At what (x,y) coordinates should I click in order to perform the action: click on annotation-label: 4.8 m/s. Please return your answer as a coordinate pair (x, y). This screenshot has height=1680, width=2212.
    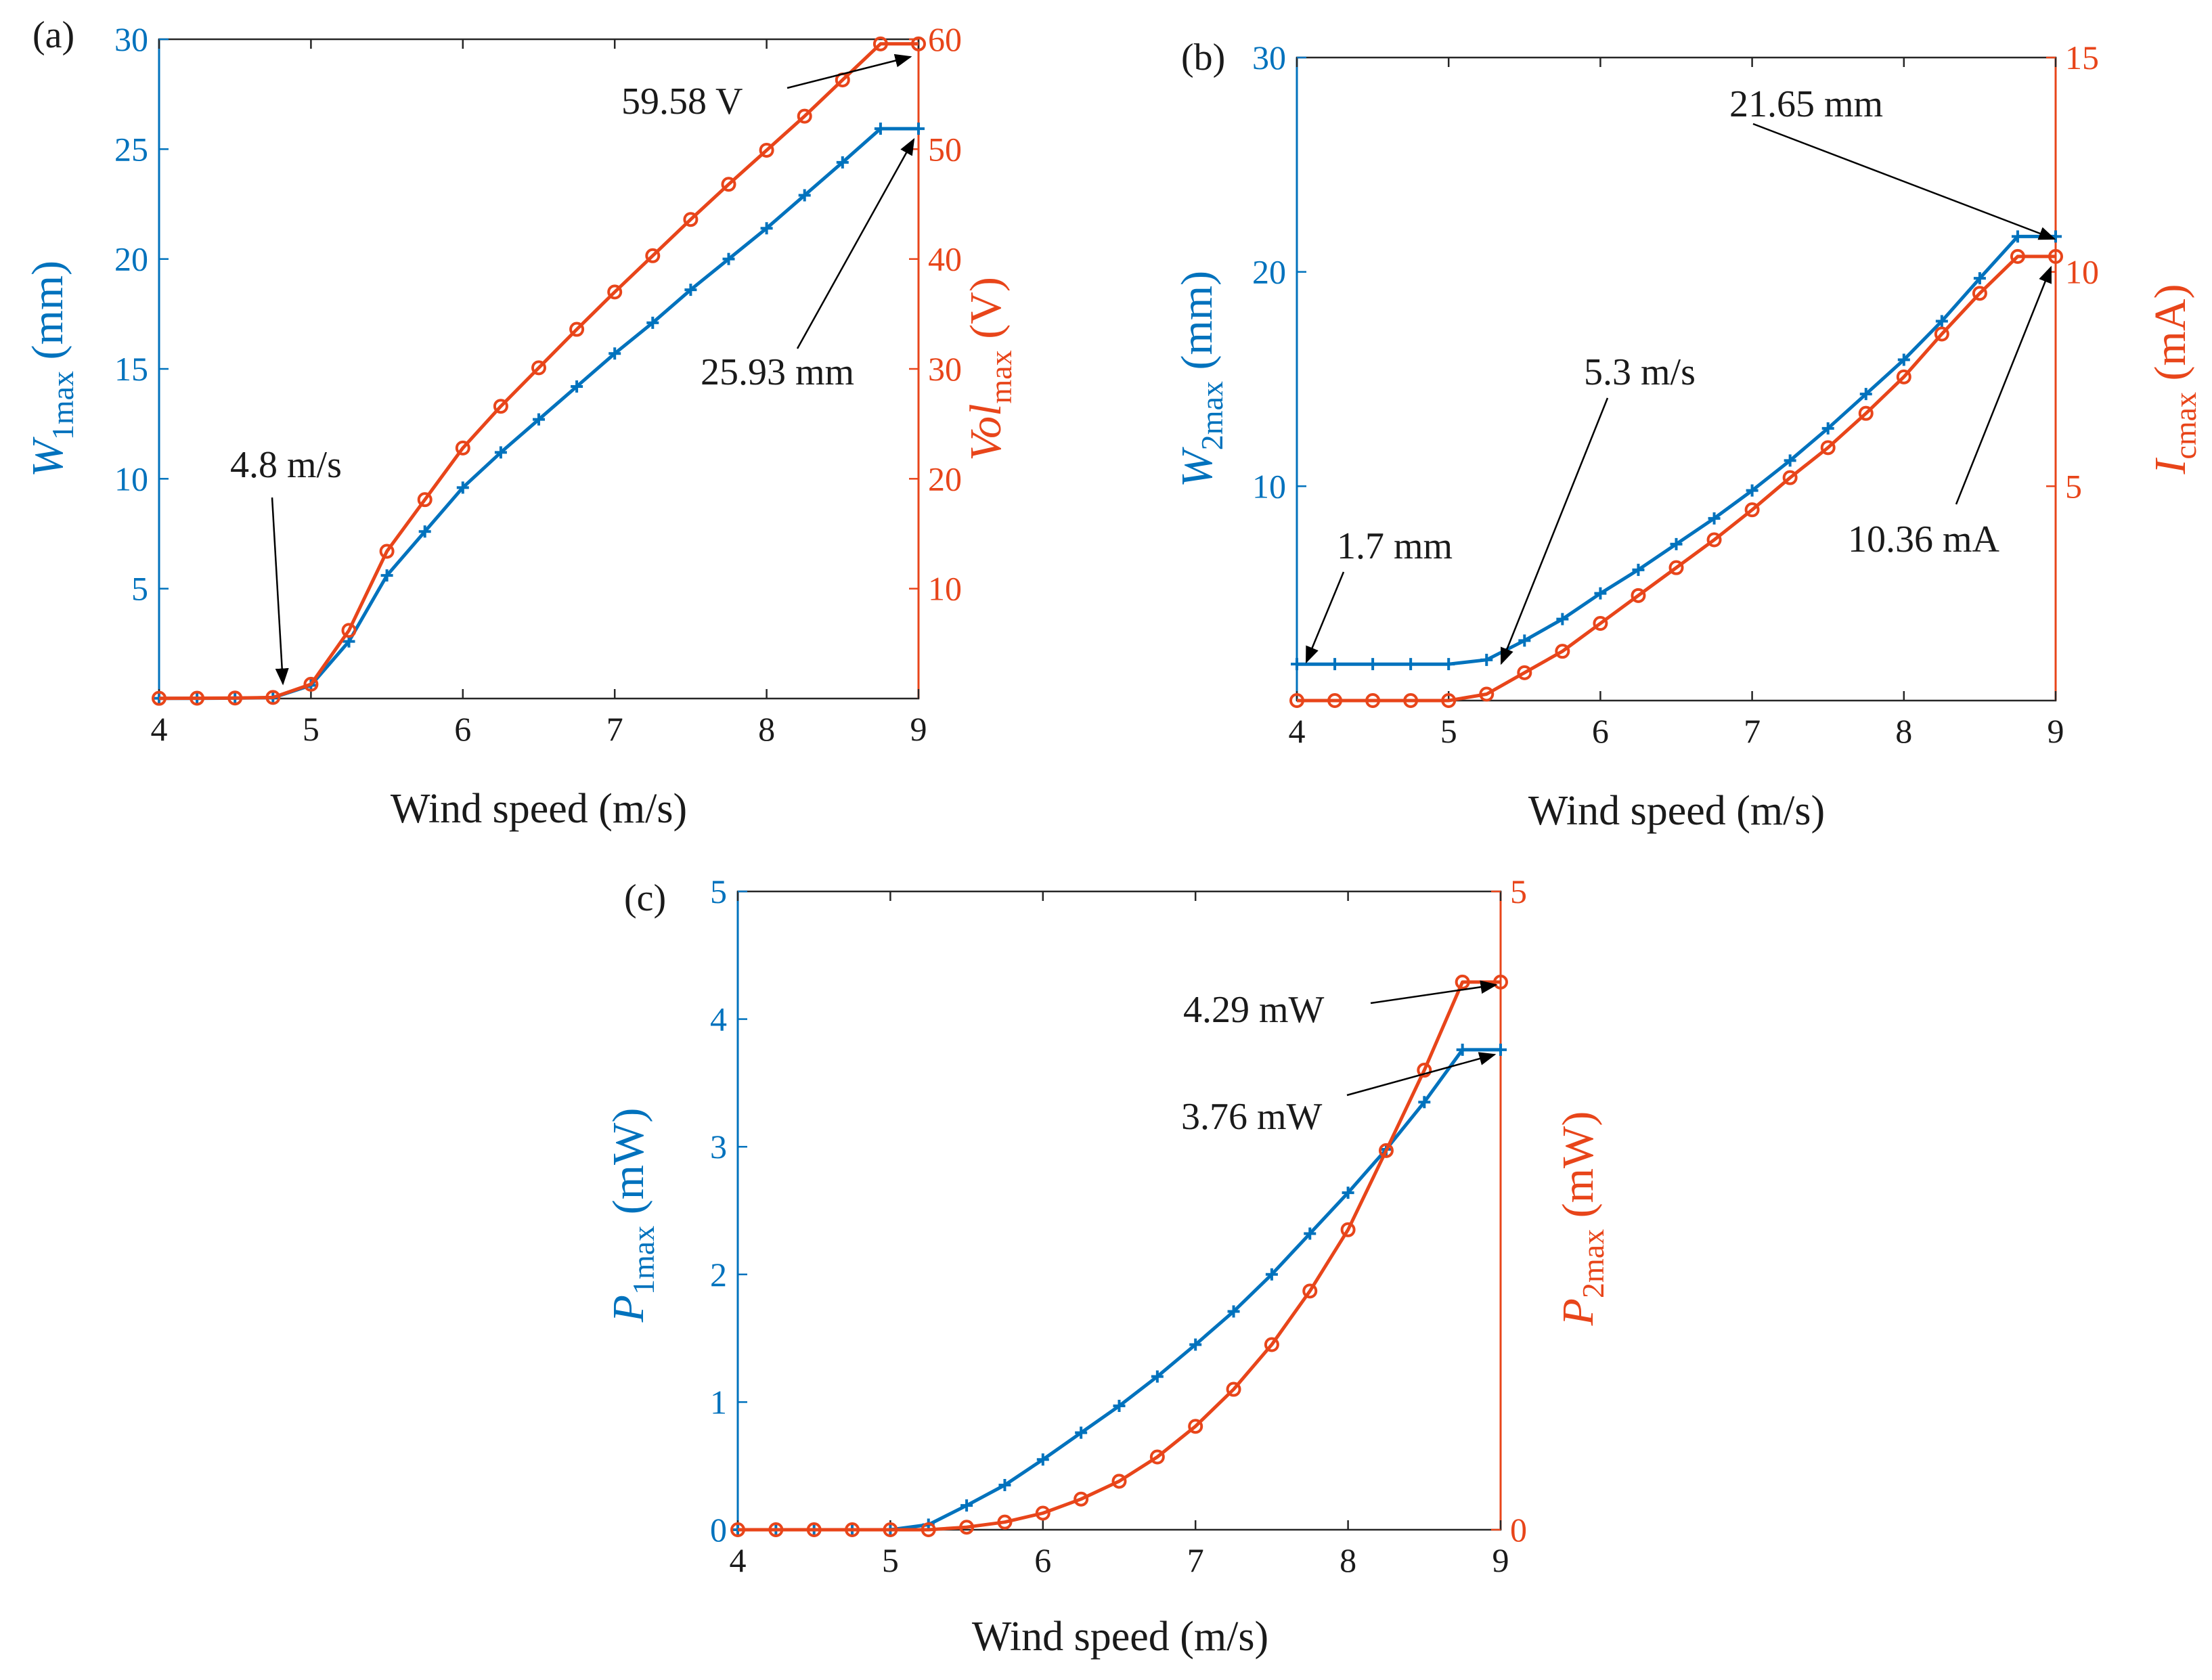
    Looking at the image, I should click on (286, 465).